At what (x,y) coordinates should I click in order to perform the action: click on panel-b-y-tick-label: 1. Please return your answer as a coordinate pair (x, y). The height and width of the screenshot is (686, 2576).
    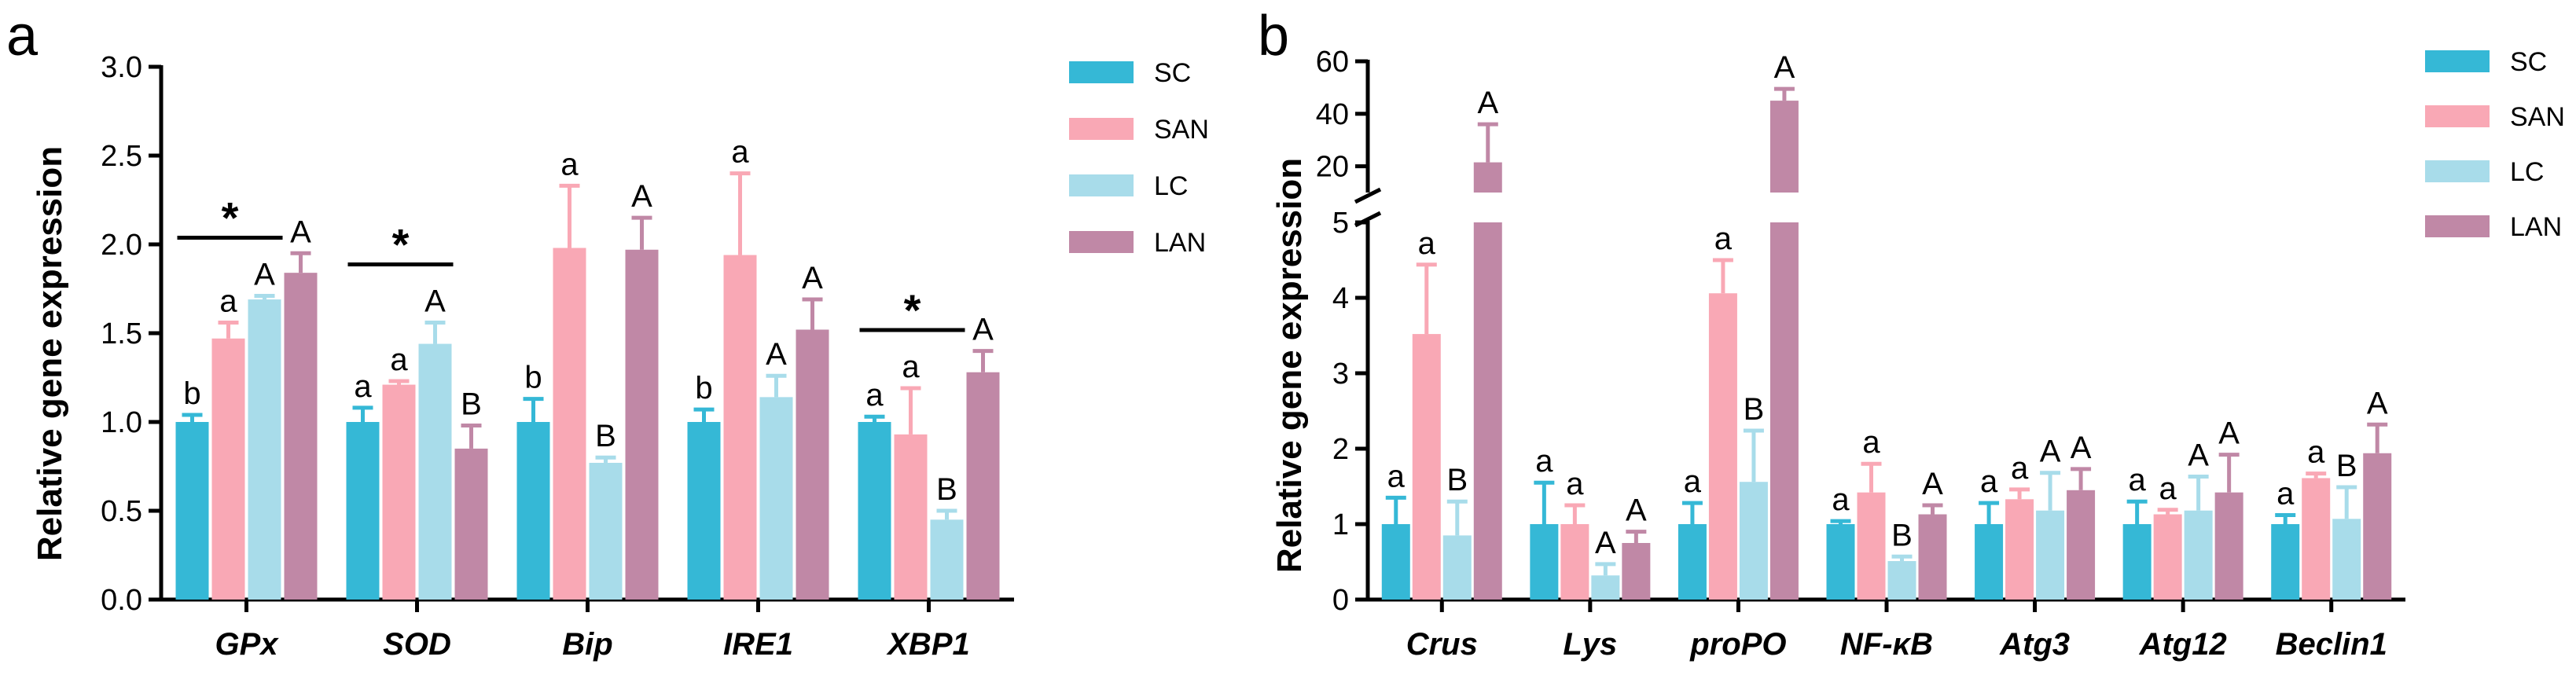
    Looking at the image, I should click on (1340, 524).